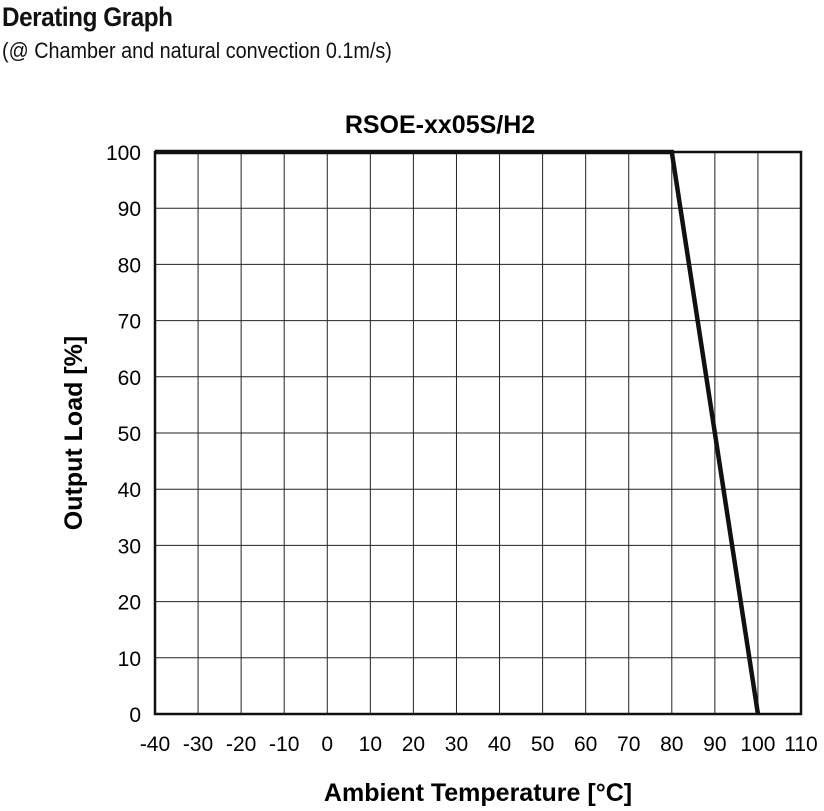 This screenshot has height=811, width=824. Describe the element at coordinates (628, 744) in the screenshot. I see `x-tick-label: 70` at that location.